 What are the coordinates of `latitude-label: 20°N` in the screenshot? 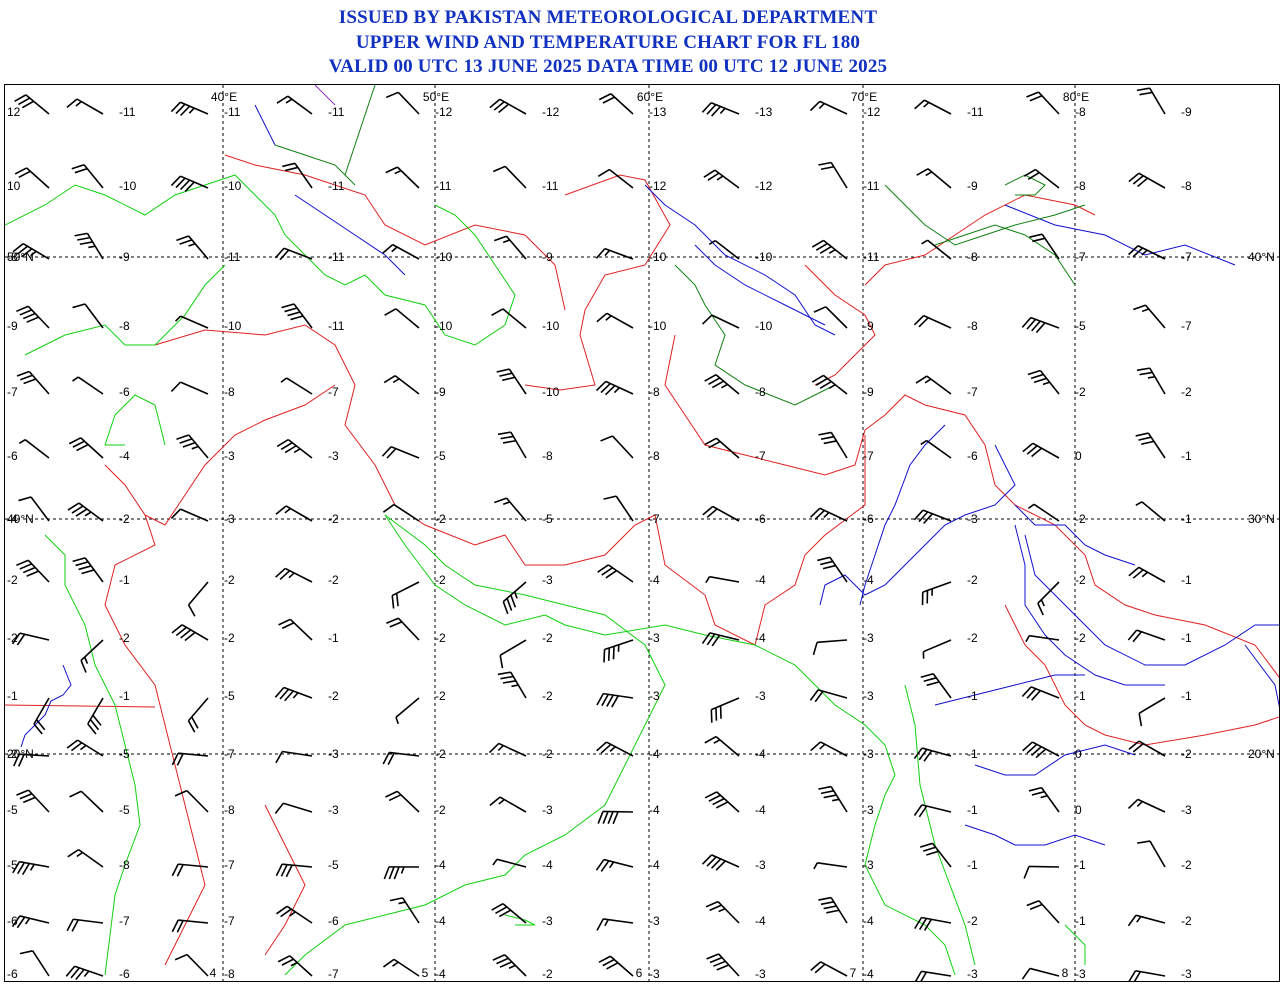 It's located at (20, 754).